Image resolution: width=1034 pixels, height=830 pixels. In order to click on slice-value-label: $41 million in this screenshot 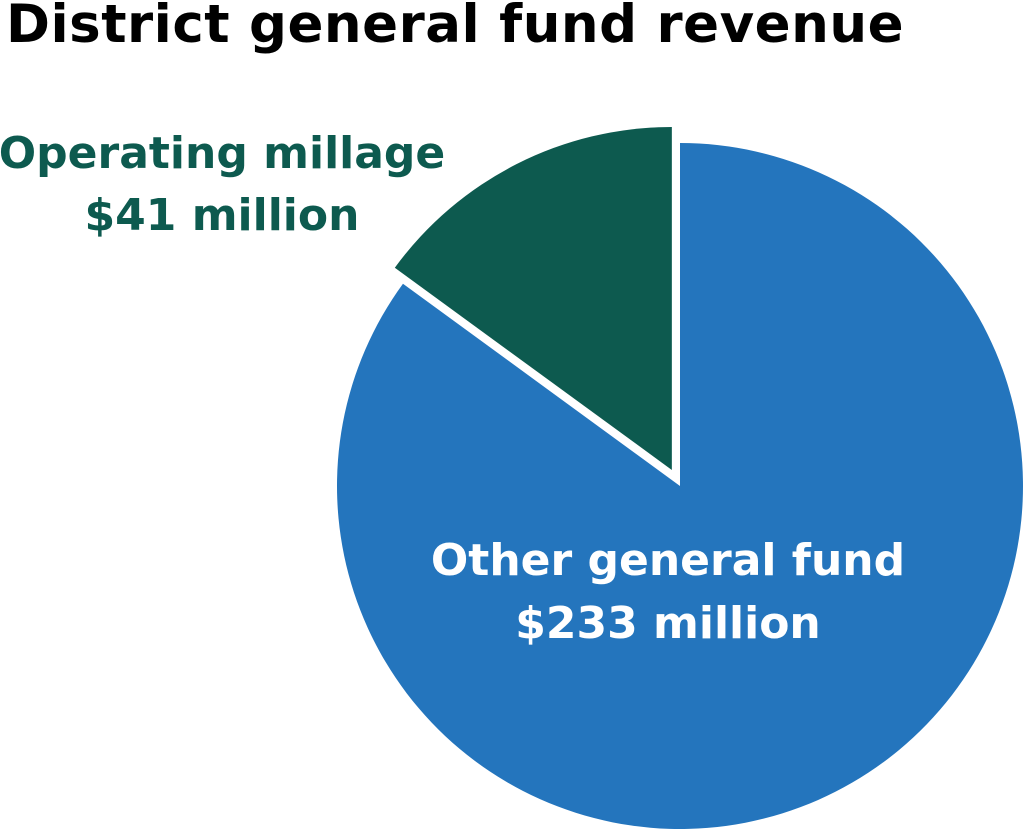, I will do `click(222, 215)`.